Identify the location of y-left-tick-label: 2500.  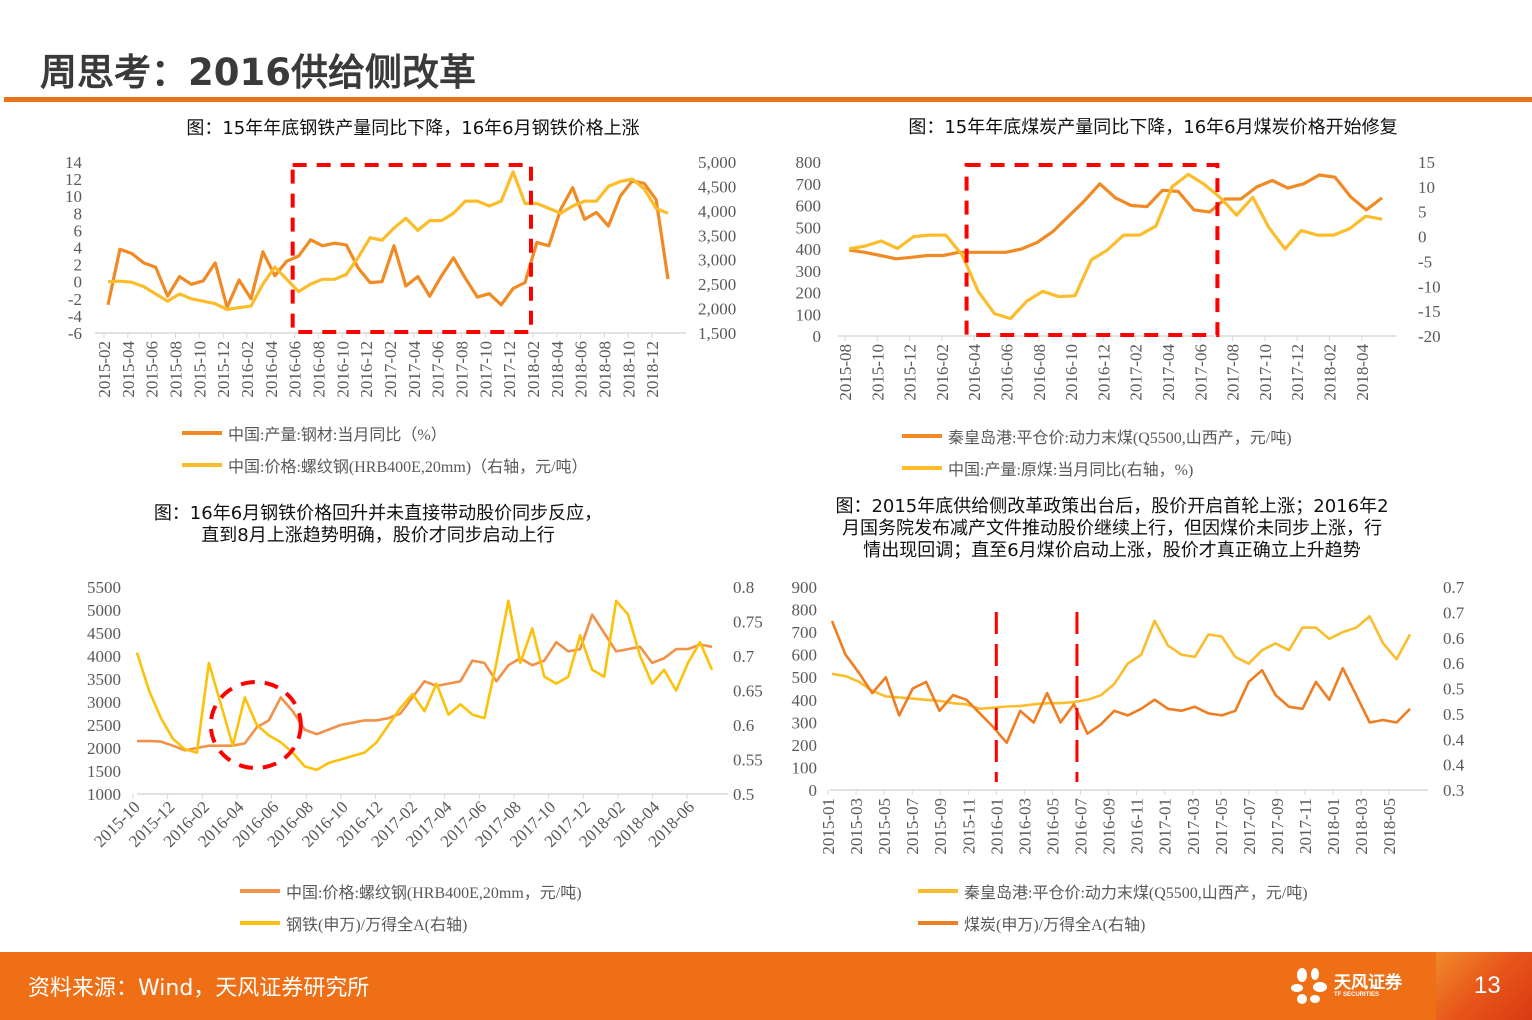
(104, 725).